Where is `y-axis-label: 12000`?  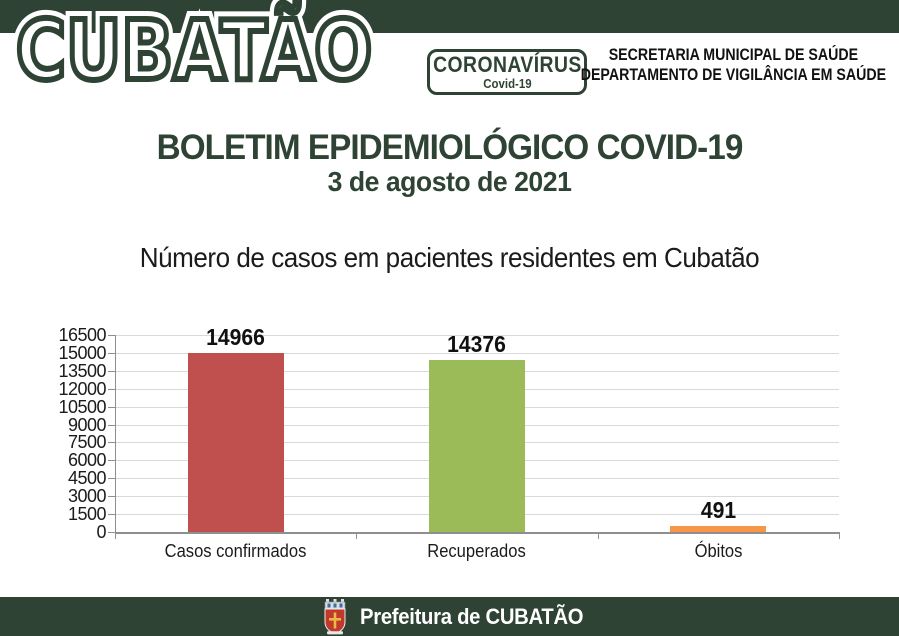
y-axis-label: 12000 is located at coordinates (82, 389).